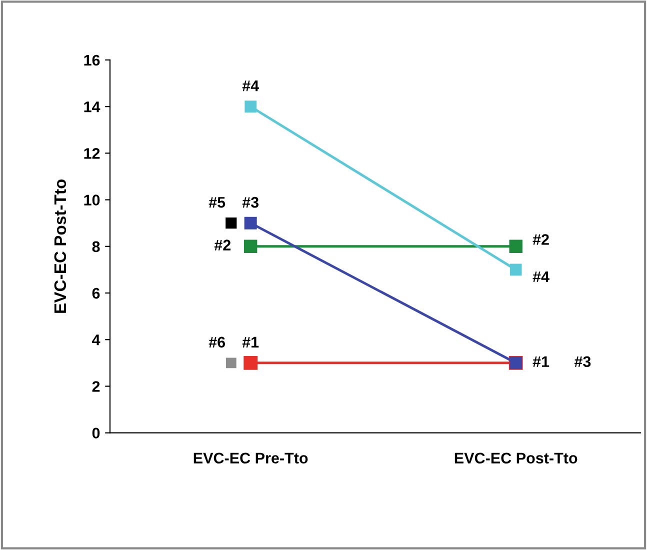  I want to click on text: #4, so click(541, 276).